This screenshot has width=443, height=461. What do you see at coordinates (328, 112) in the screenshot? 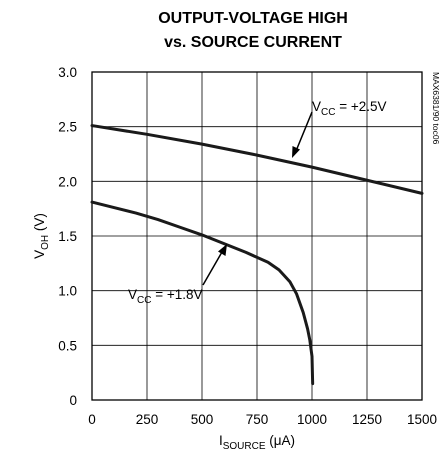
I see `annotation-1-sub: CC` at bounding box center [328, 112].